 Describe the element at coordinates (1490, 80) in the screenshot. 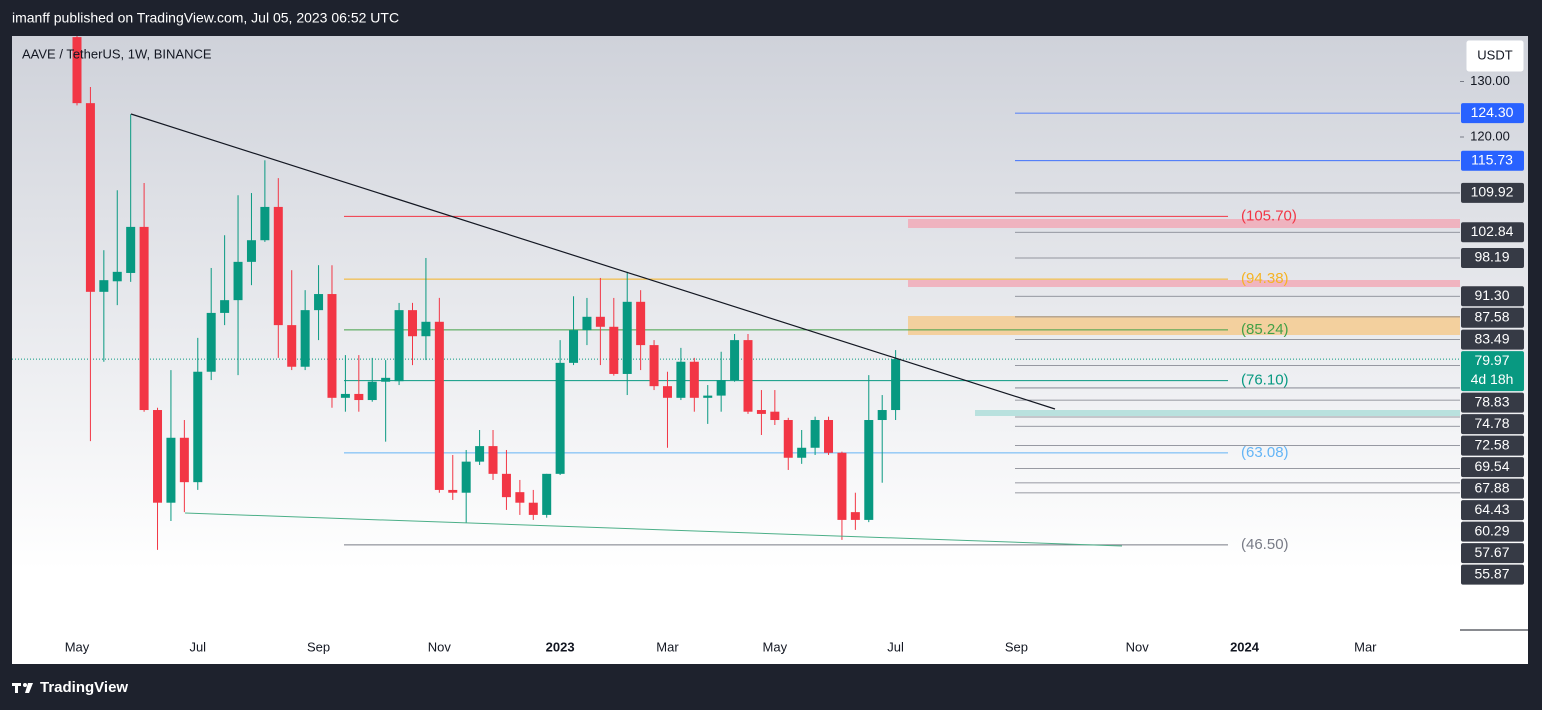

I see `y-tick-label: 130.00` at that location.